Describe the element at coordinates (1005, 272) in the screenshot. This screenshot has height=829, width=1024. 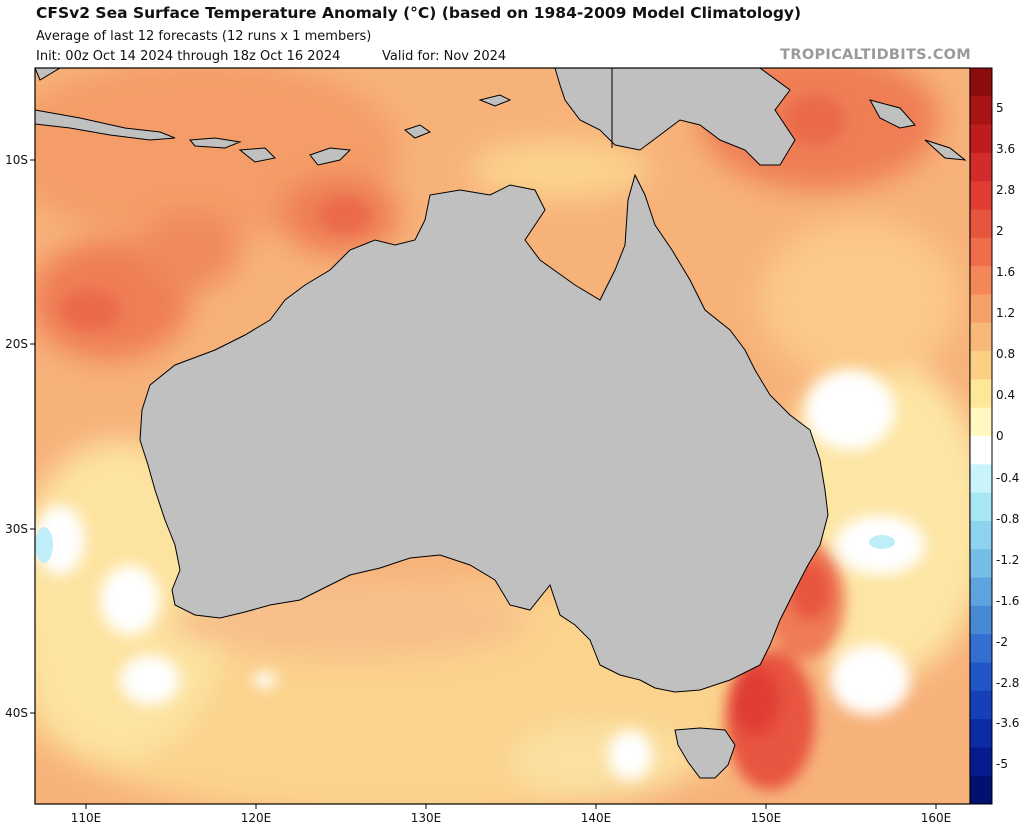
I see `colorbar-tick-label: 1.6` at that location.